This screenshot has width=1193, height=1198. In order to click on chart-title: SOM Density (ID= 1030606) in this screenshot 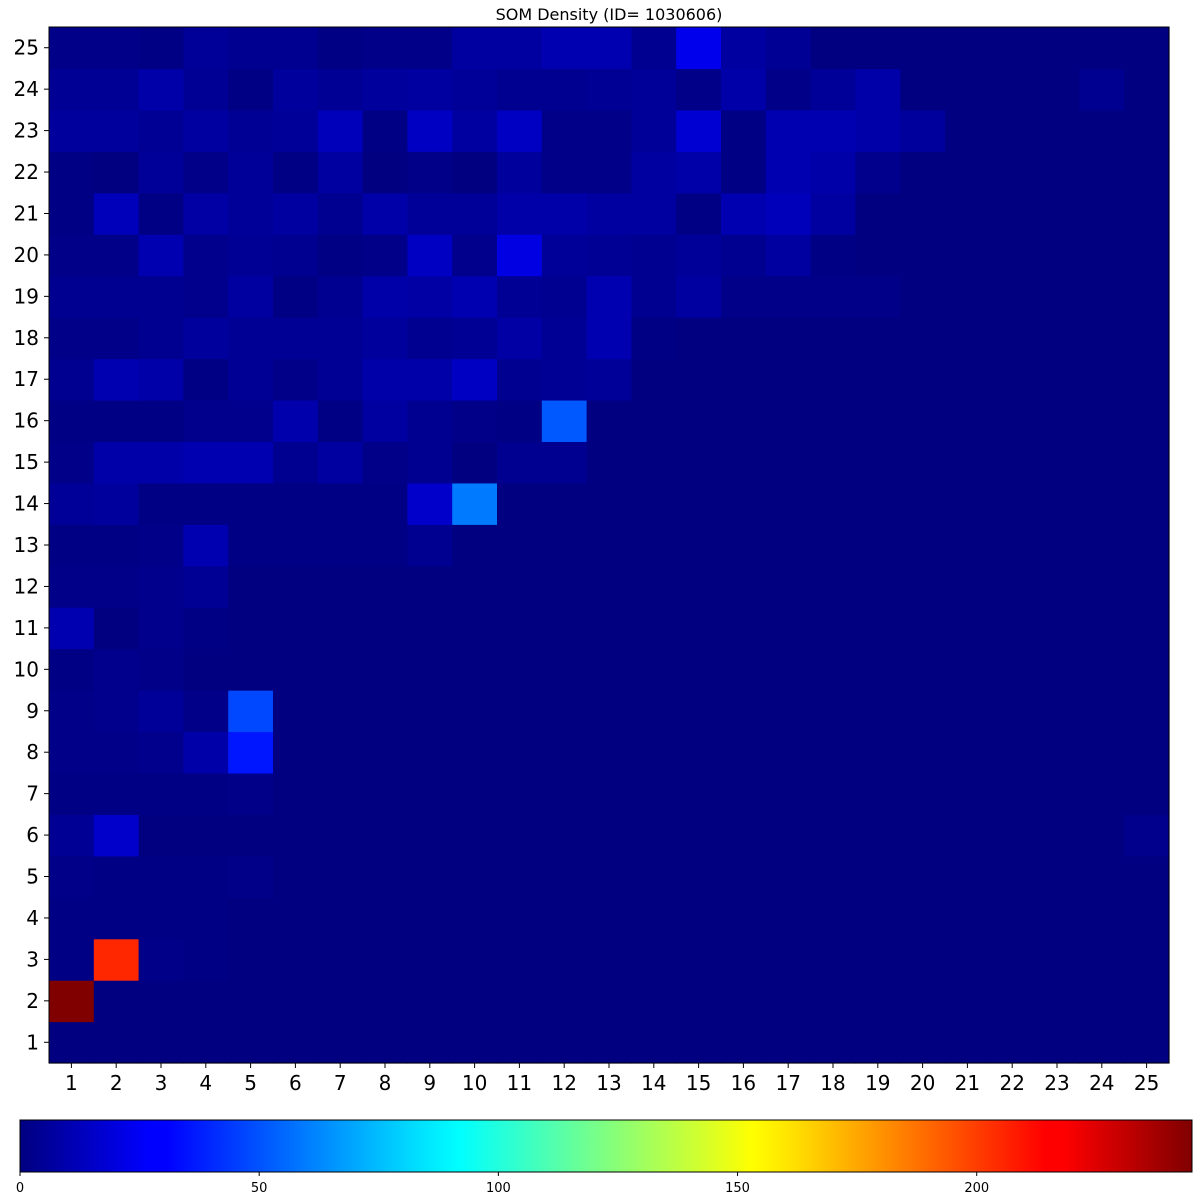, I will do `click(609, 14)`.